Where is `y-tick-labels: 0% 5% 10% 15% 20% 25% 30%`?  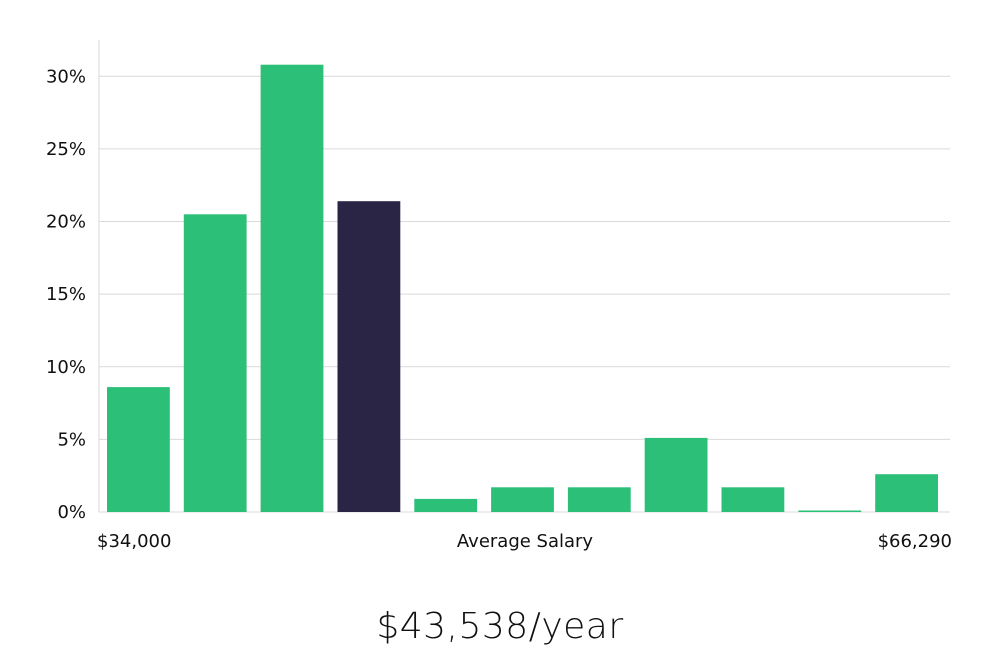
y-tick-labels: 0% 5% 10% 15% 20% 25% 30% is located at coordinates (66, 294).